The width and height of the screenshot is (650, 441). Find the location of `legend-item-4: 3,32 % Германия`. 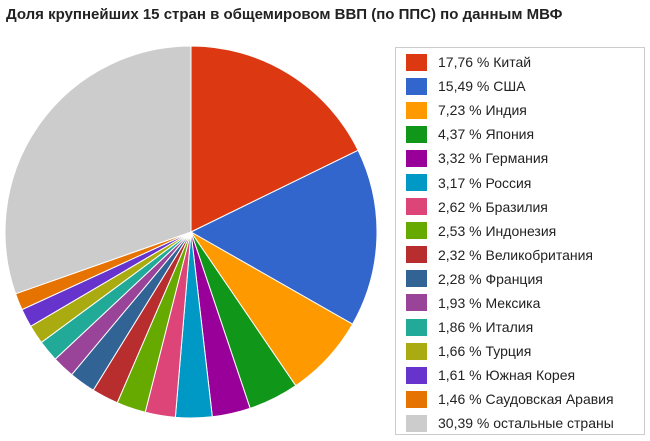

legend-item-4: 3,32 % Германия is located at coordinates (525, 158).